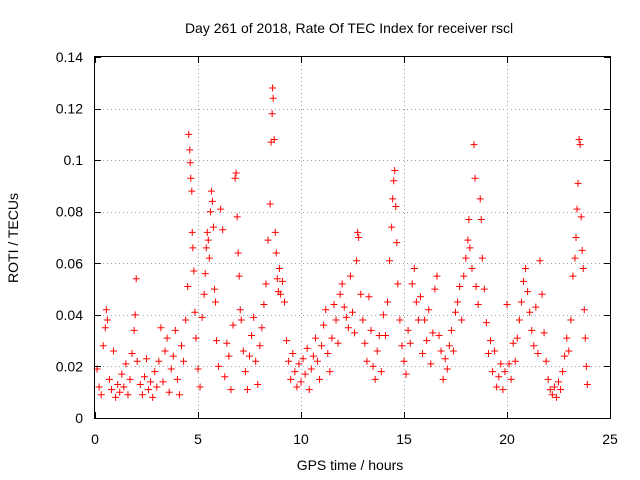 The image size is (640, 480). I want to click on x-tick-label: 20, so click(507, 439).